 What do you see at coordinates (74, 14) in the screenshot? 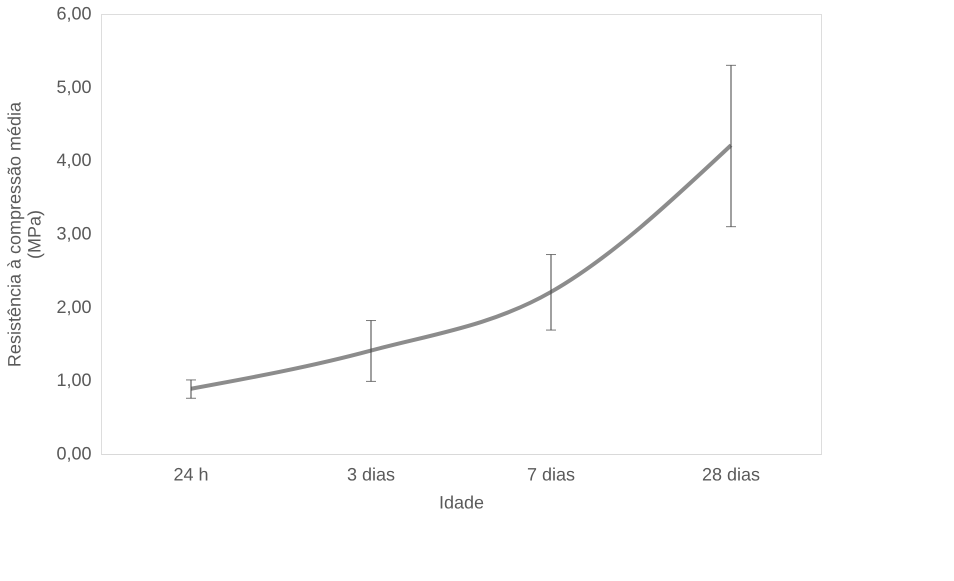
I see `y-tick-label: 6,00` at bounding box center [74, 14].